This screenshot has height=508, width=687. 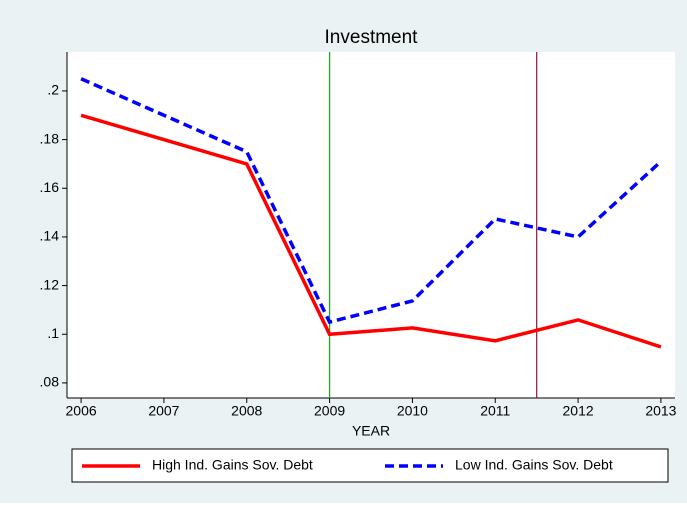 What do you see at coordinates (81, 411) in the screenshot?
I see `x-tick-label: 2006` at bounding box center [81, 411].